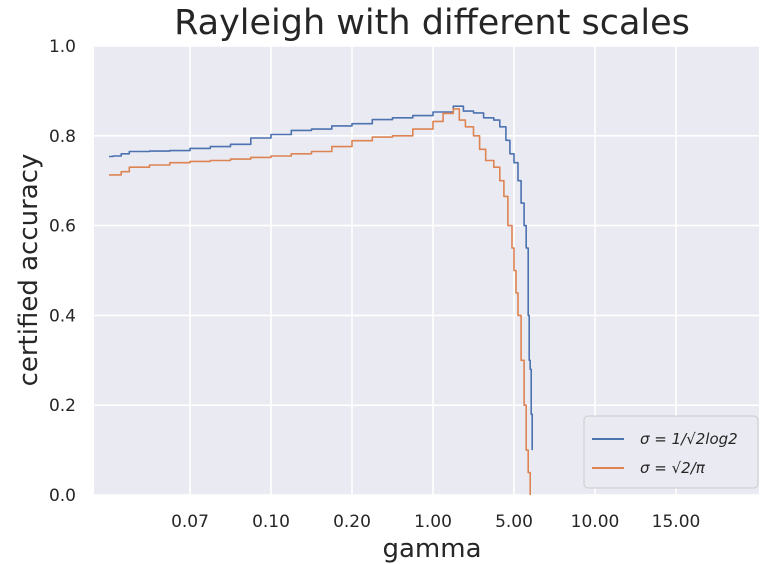  Describe the element at coordinates (29, 270) in the screenshot. I see `y-axis-label: certified accuracy` at that location.